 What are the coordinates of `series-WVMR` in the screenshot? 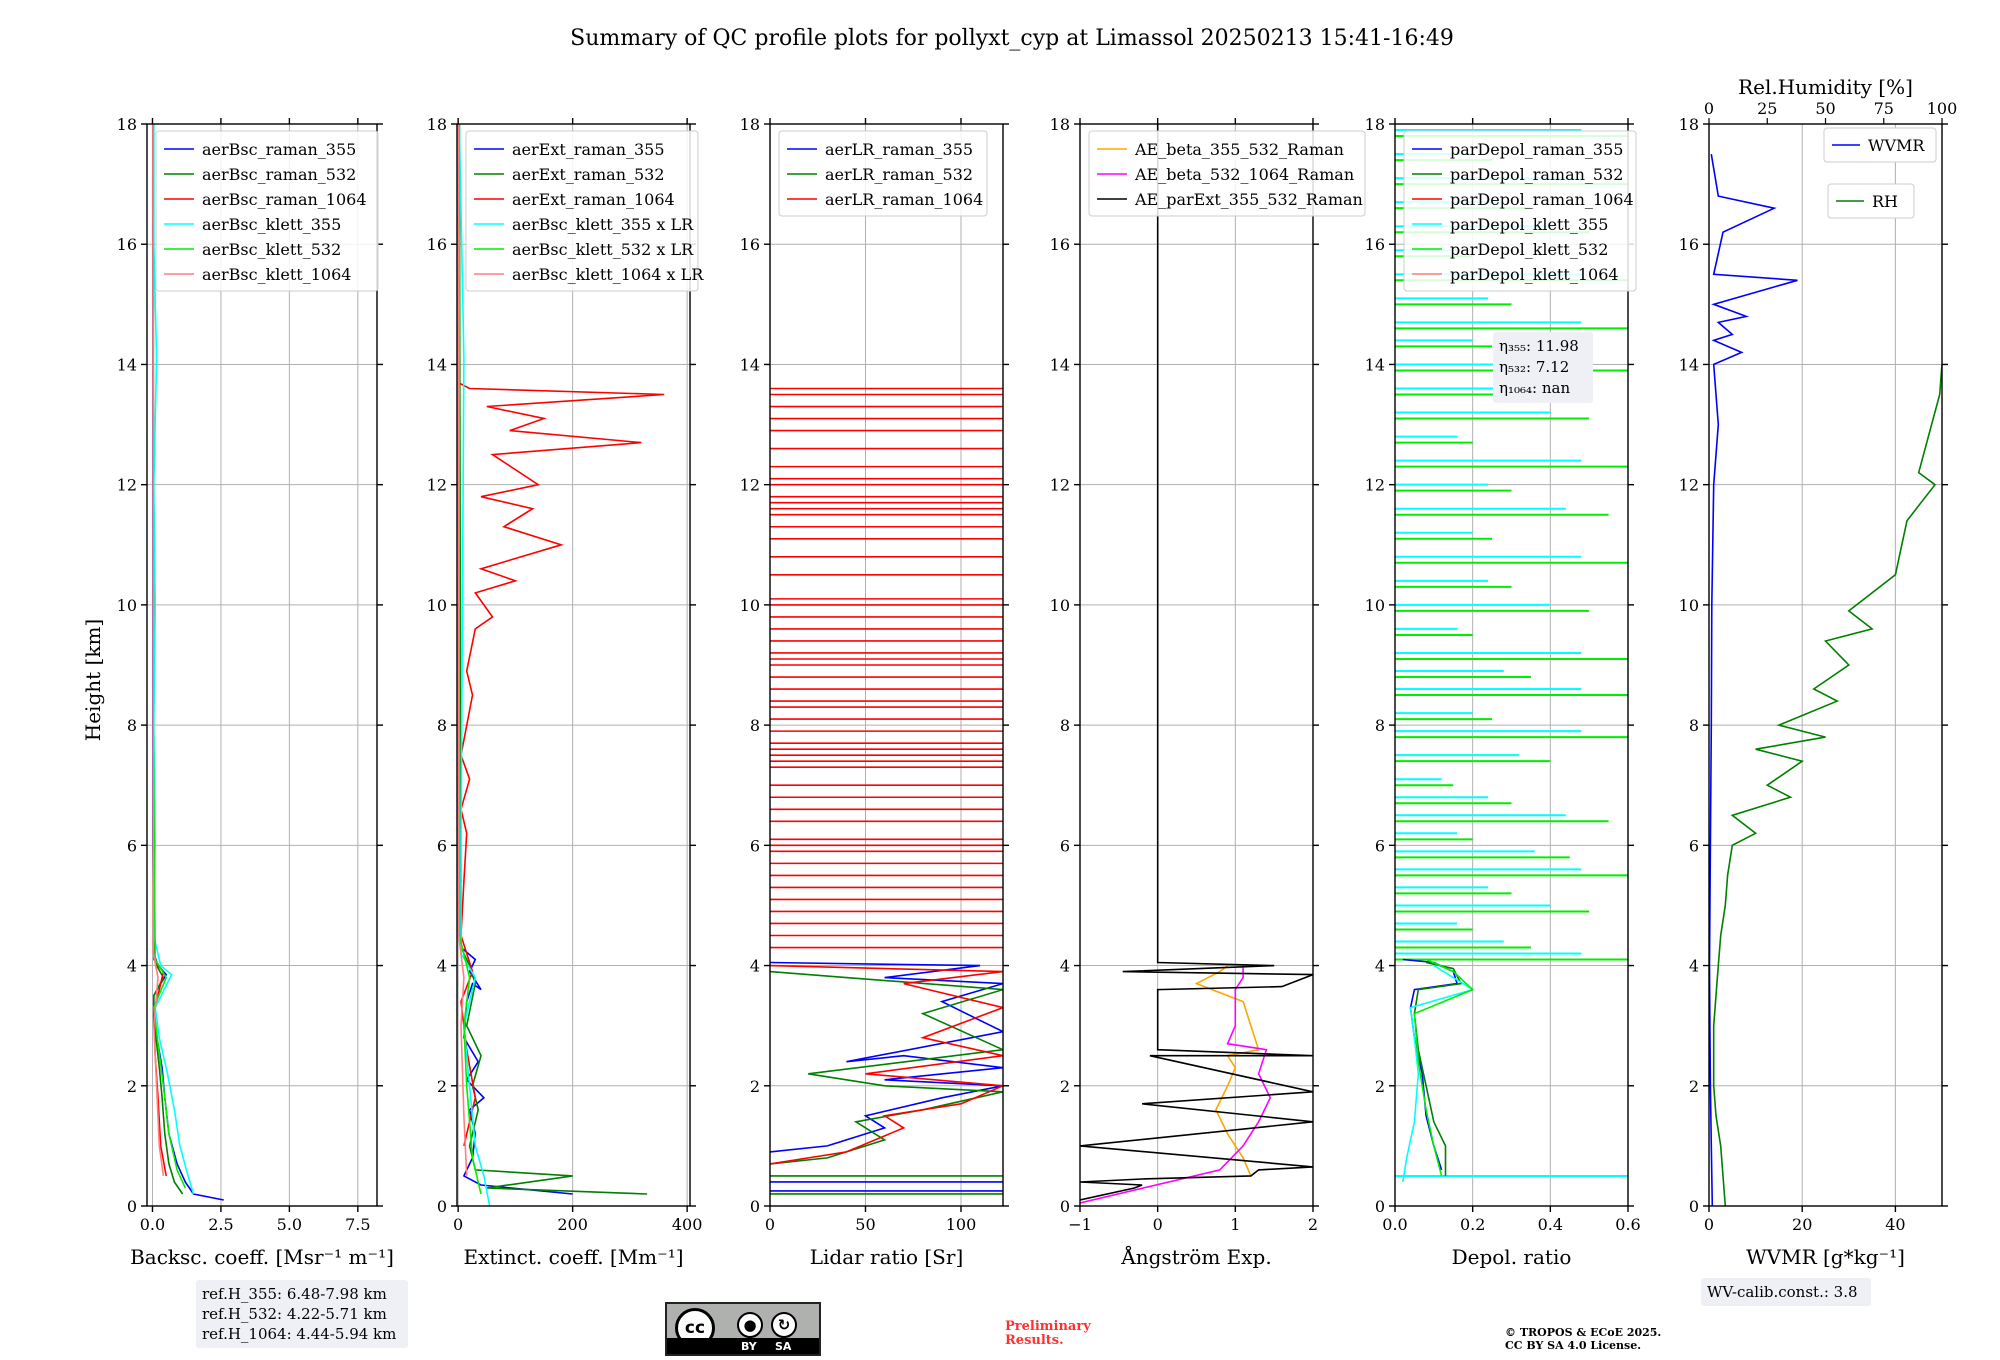 It's located at (1753, 679).